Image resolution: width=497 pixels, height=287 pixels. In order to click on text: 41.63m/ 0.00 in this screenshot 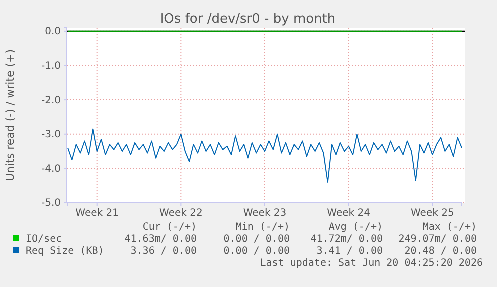, I will do `click(160, 239)`.